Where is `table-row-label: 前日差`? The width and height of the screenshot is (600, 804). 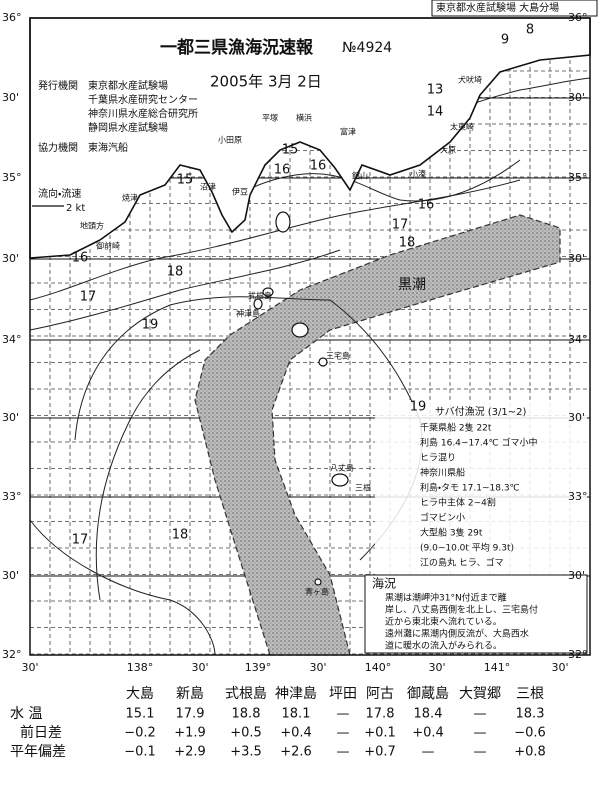 table-row-label: 前日差 is located at coordinates (41, 732).